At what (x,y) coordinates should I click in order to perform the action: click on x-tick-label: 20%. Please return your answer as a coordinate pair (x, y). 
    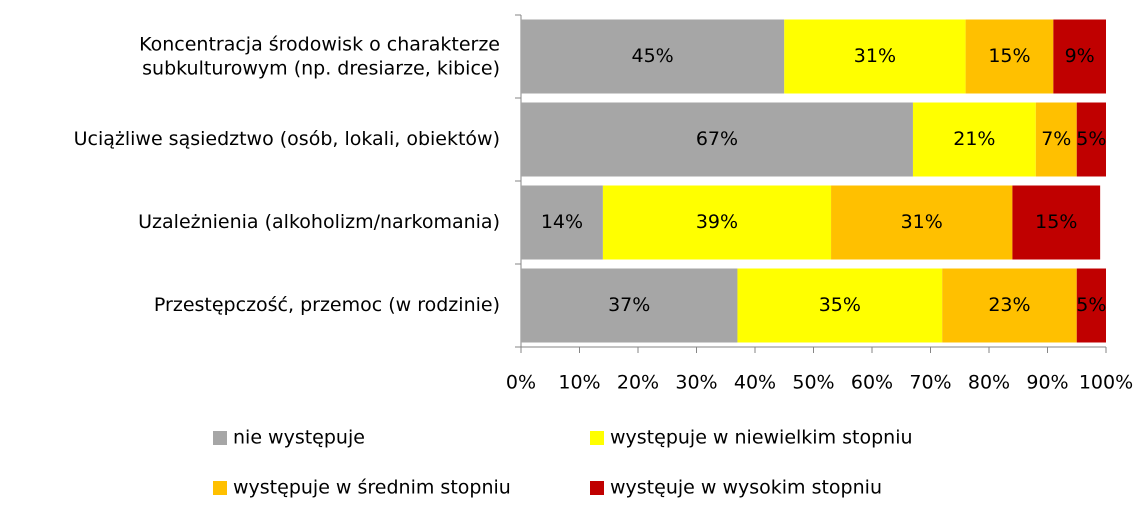
    Looking at the image, I should click on (638, 383).